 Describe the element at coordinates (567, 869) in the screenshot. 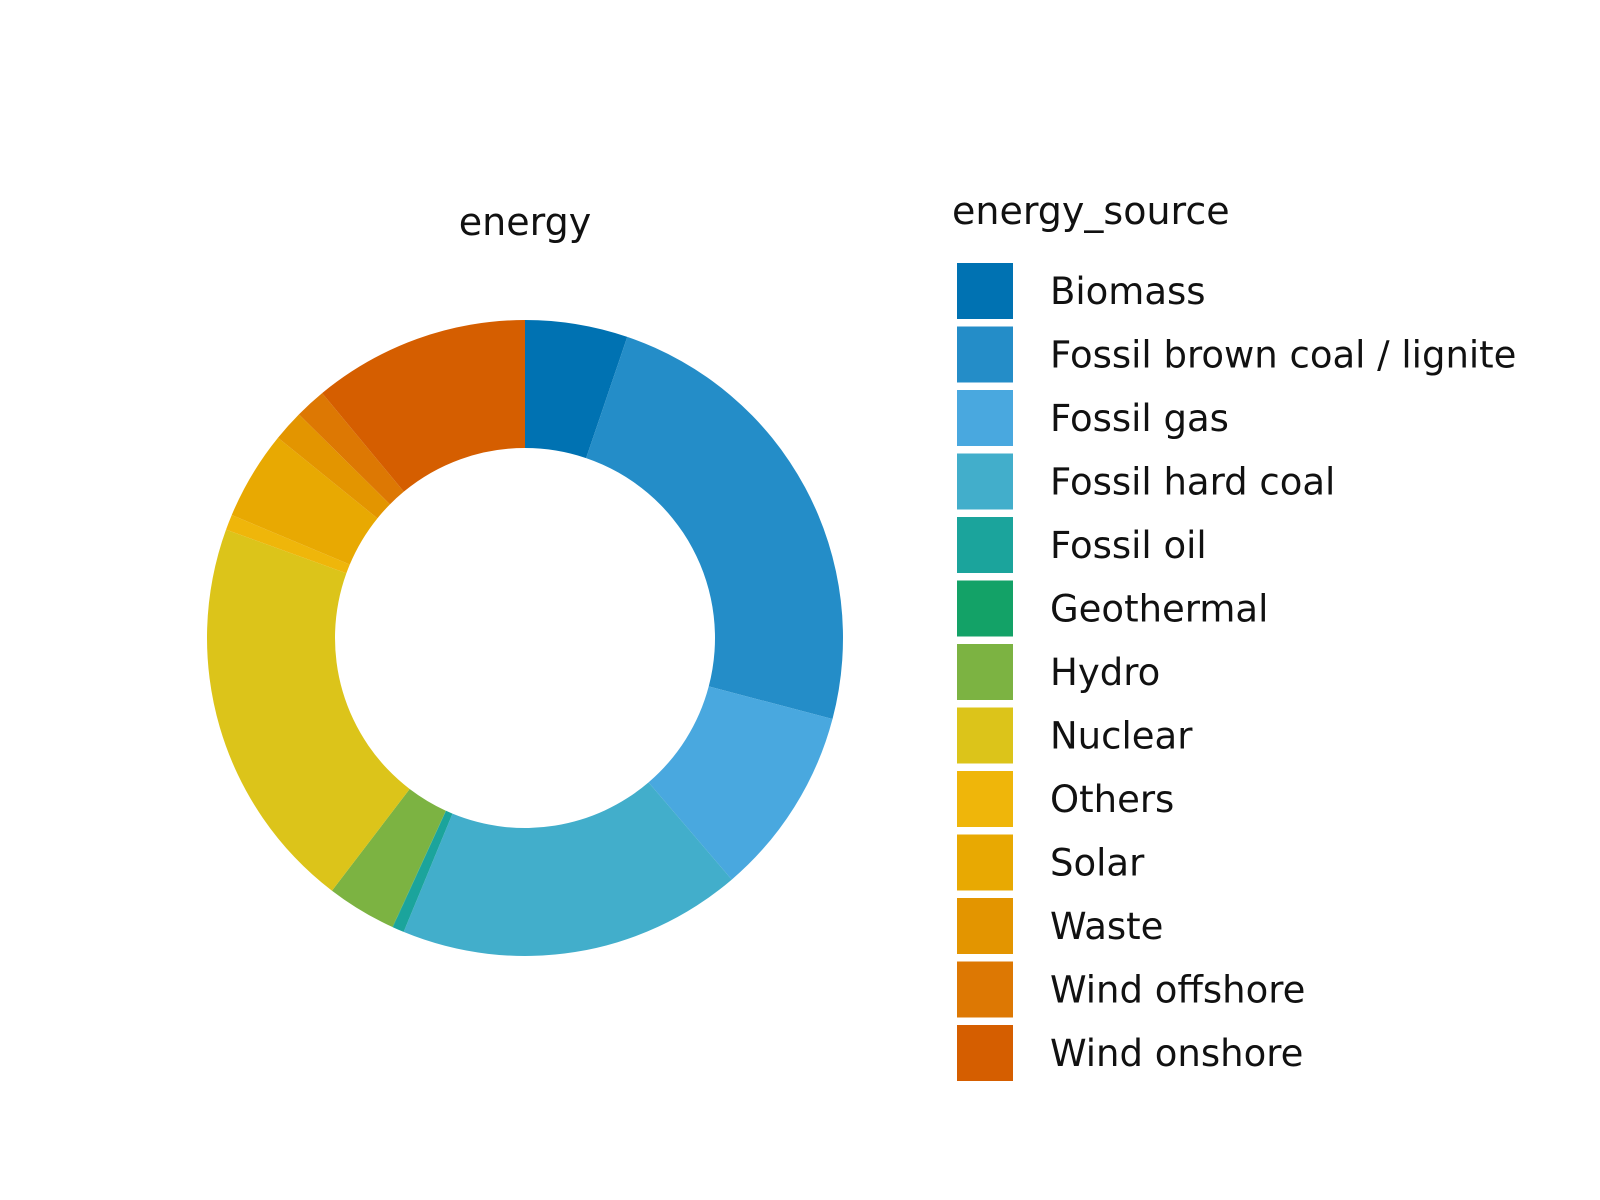

I see `slice-fossil-hard-coal` at that location.